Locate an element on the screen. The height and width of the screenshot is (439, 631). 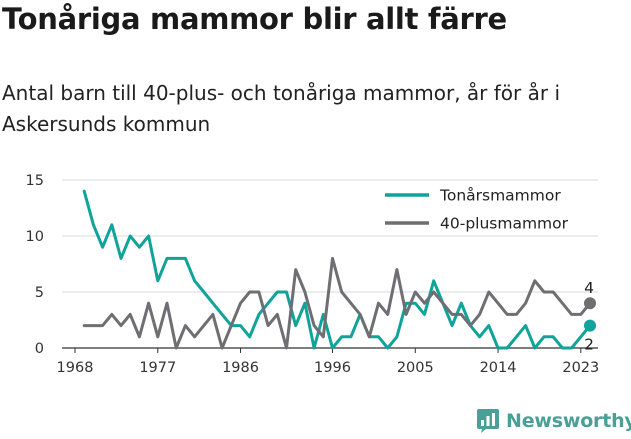
y-tick-label: 10 is located at coordinates (35, 237).